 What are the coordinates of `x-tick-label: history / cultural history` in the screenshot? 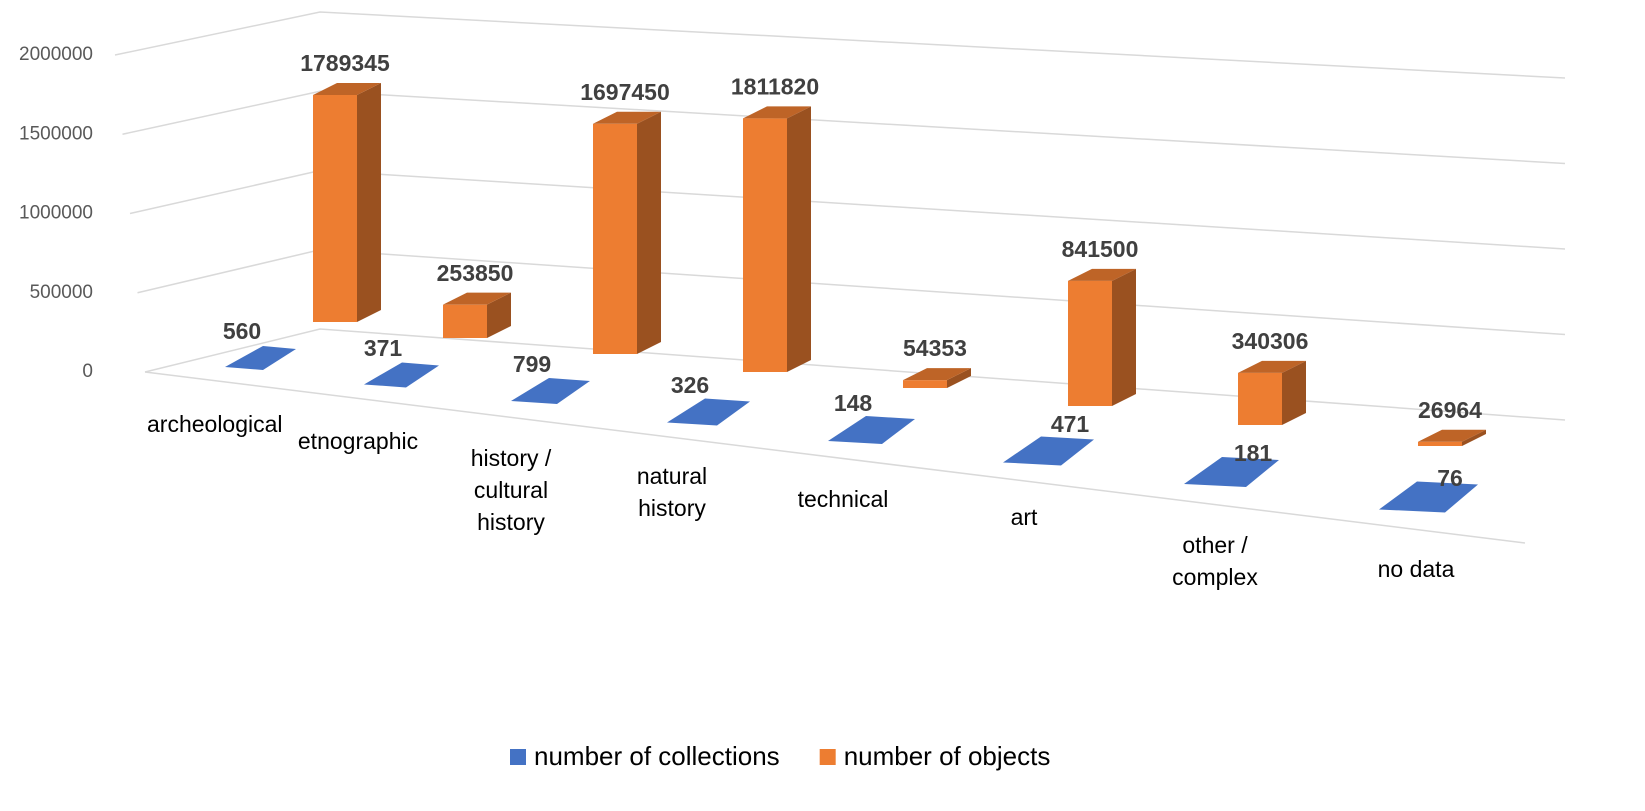 It's located at (511, 490).